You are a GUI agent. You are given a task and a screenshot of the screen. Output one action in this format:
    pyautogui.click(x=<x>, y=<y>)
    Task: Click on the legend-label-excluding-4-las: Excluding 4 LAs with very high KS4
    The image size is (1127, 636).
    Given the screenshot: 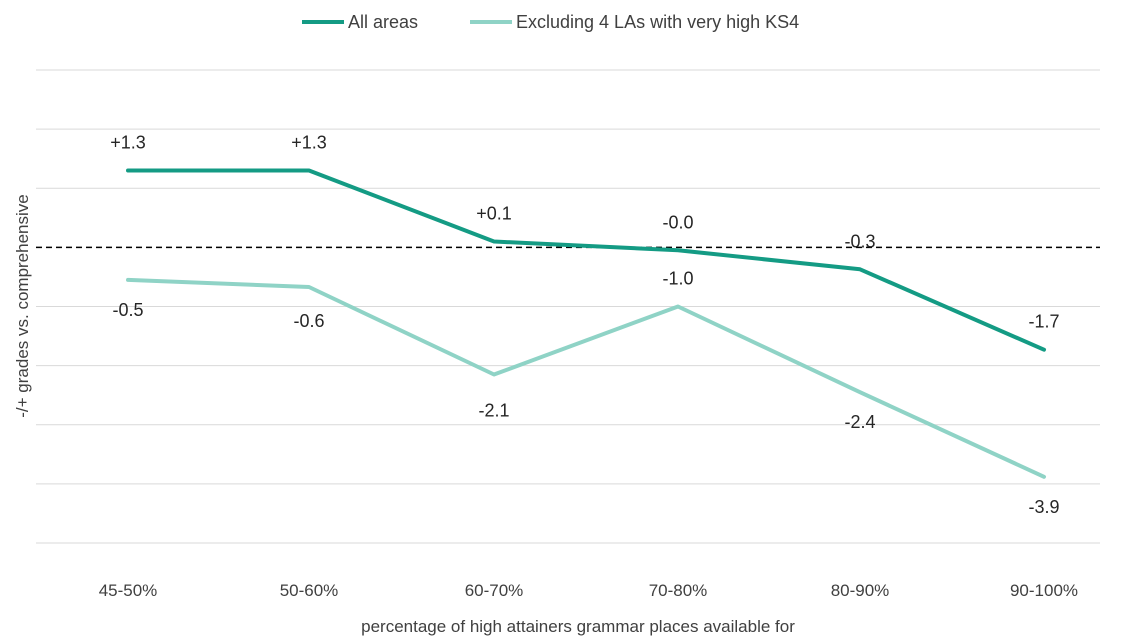 What is the action you would take?
    pyautogui.click(x=657, y=22)
    